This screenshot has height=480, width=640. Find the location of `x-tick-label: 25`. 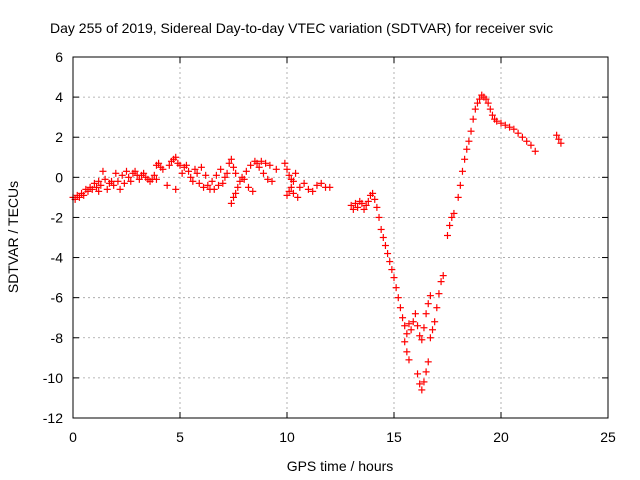

x-tick-label: 25 is located at coordinates (608, 437).